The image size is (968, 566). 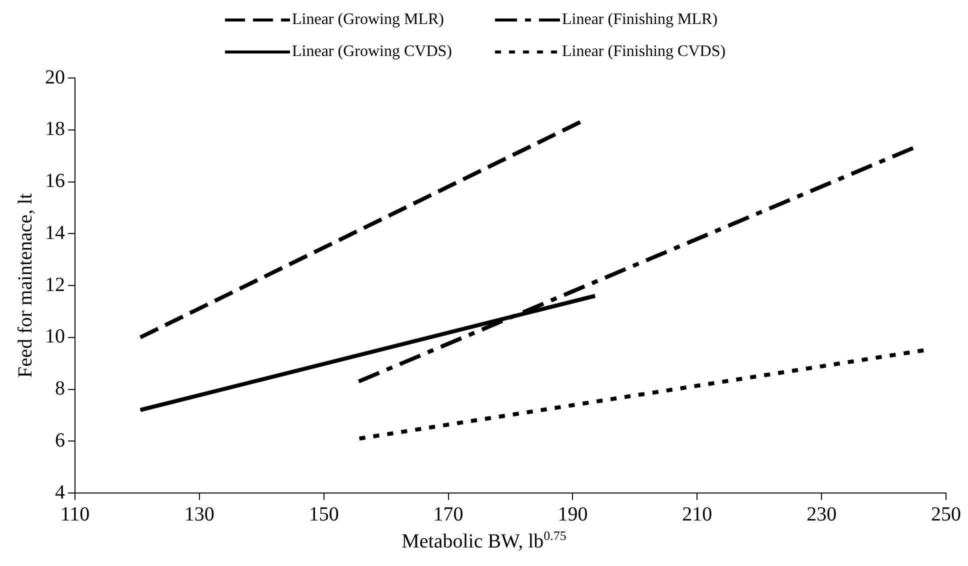 What do you see at coordinates (644, 51) in the screenshot?
I see `legend-label: Linear (Finishing CVDS)` at bounding box center [644, 51].